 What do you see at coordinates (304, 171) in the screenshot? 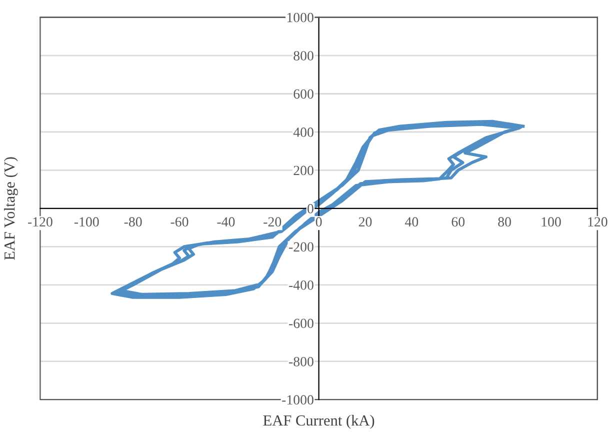
I see `y-tick-label: 200` at bounding box center [304, 171].